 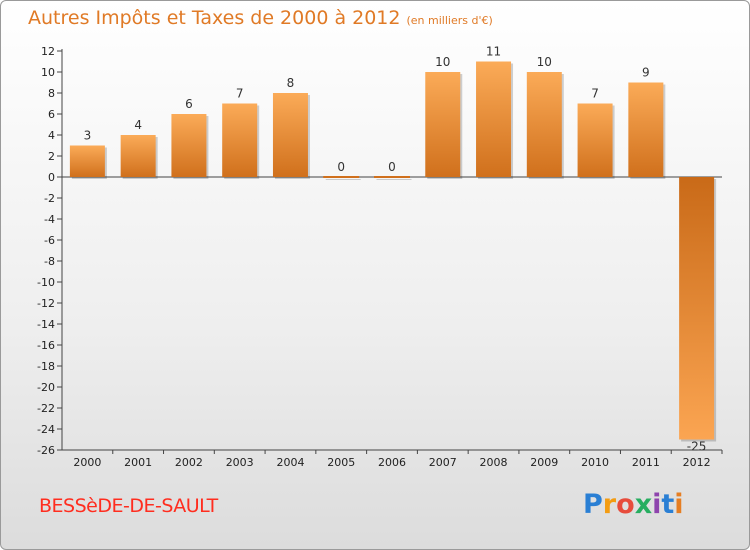 I want to click on logo-letter: x, so click(x=643, y=504).